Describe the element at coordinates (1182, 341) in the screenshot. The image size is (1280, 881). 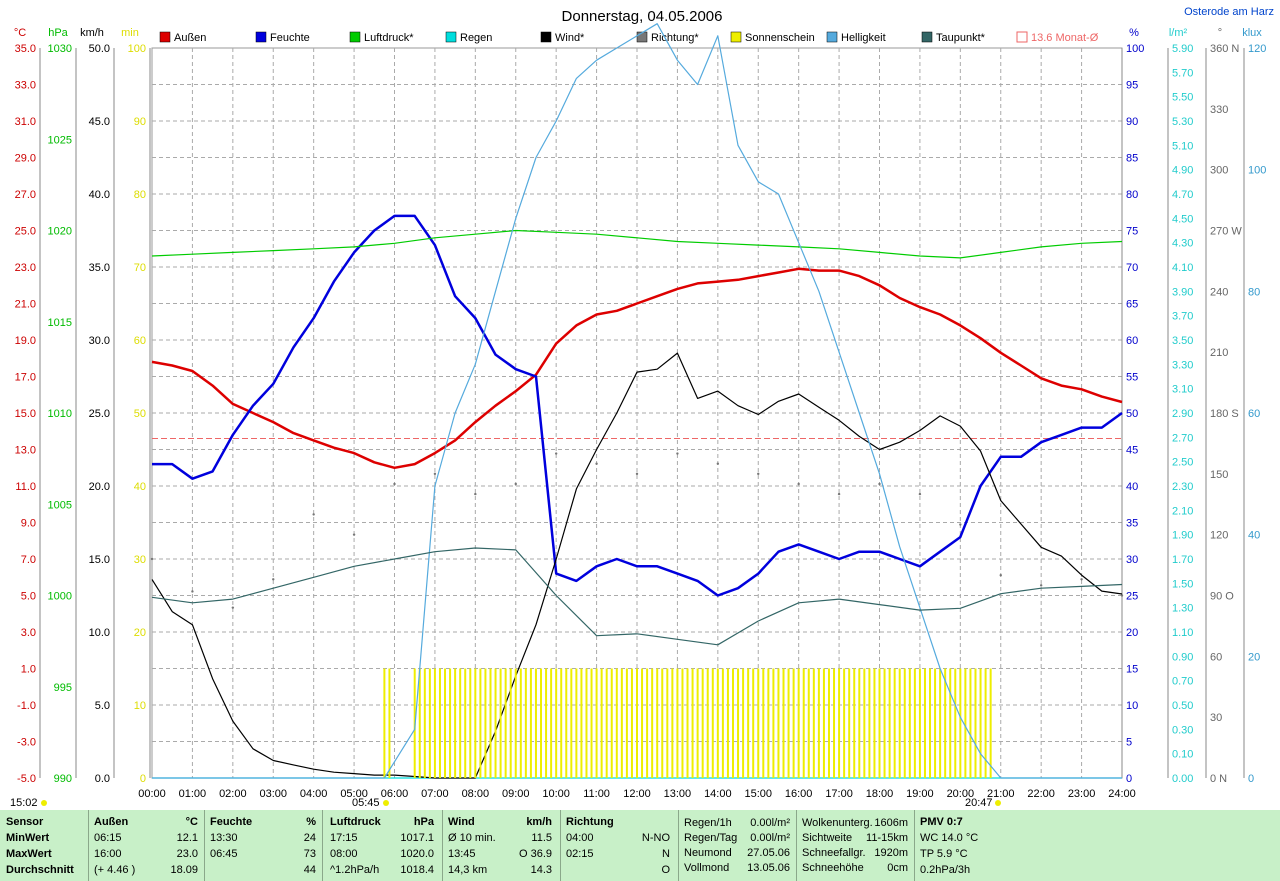
I see `right-axis-tick-label: 3.50` at that location.